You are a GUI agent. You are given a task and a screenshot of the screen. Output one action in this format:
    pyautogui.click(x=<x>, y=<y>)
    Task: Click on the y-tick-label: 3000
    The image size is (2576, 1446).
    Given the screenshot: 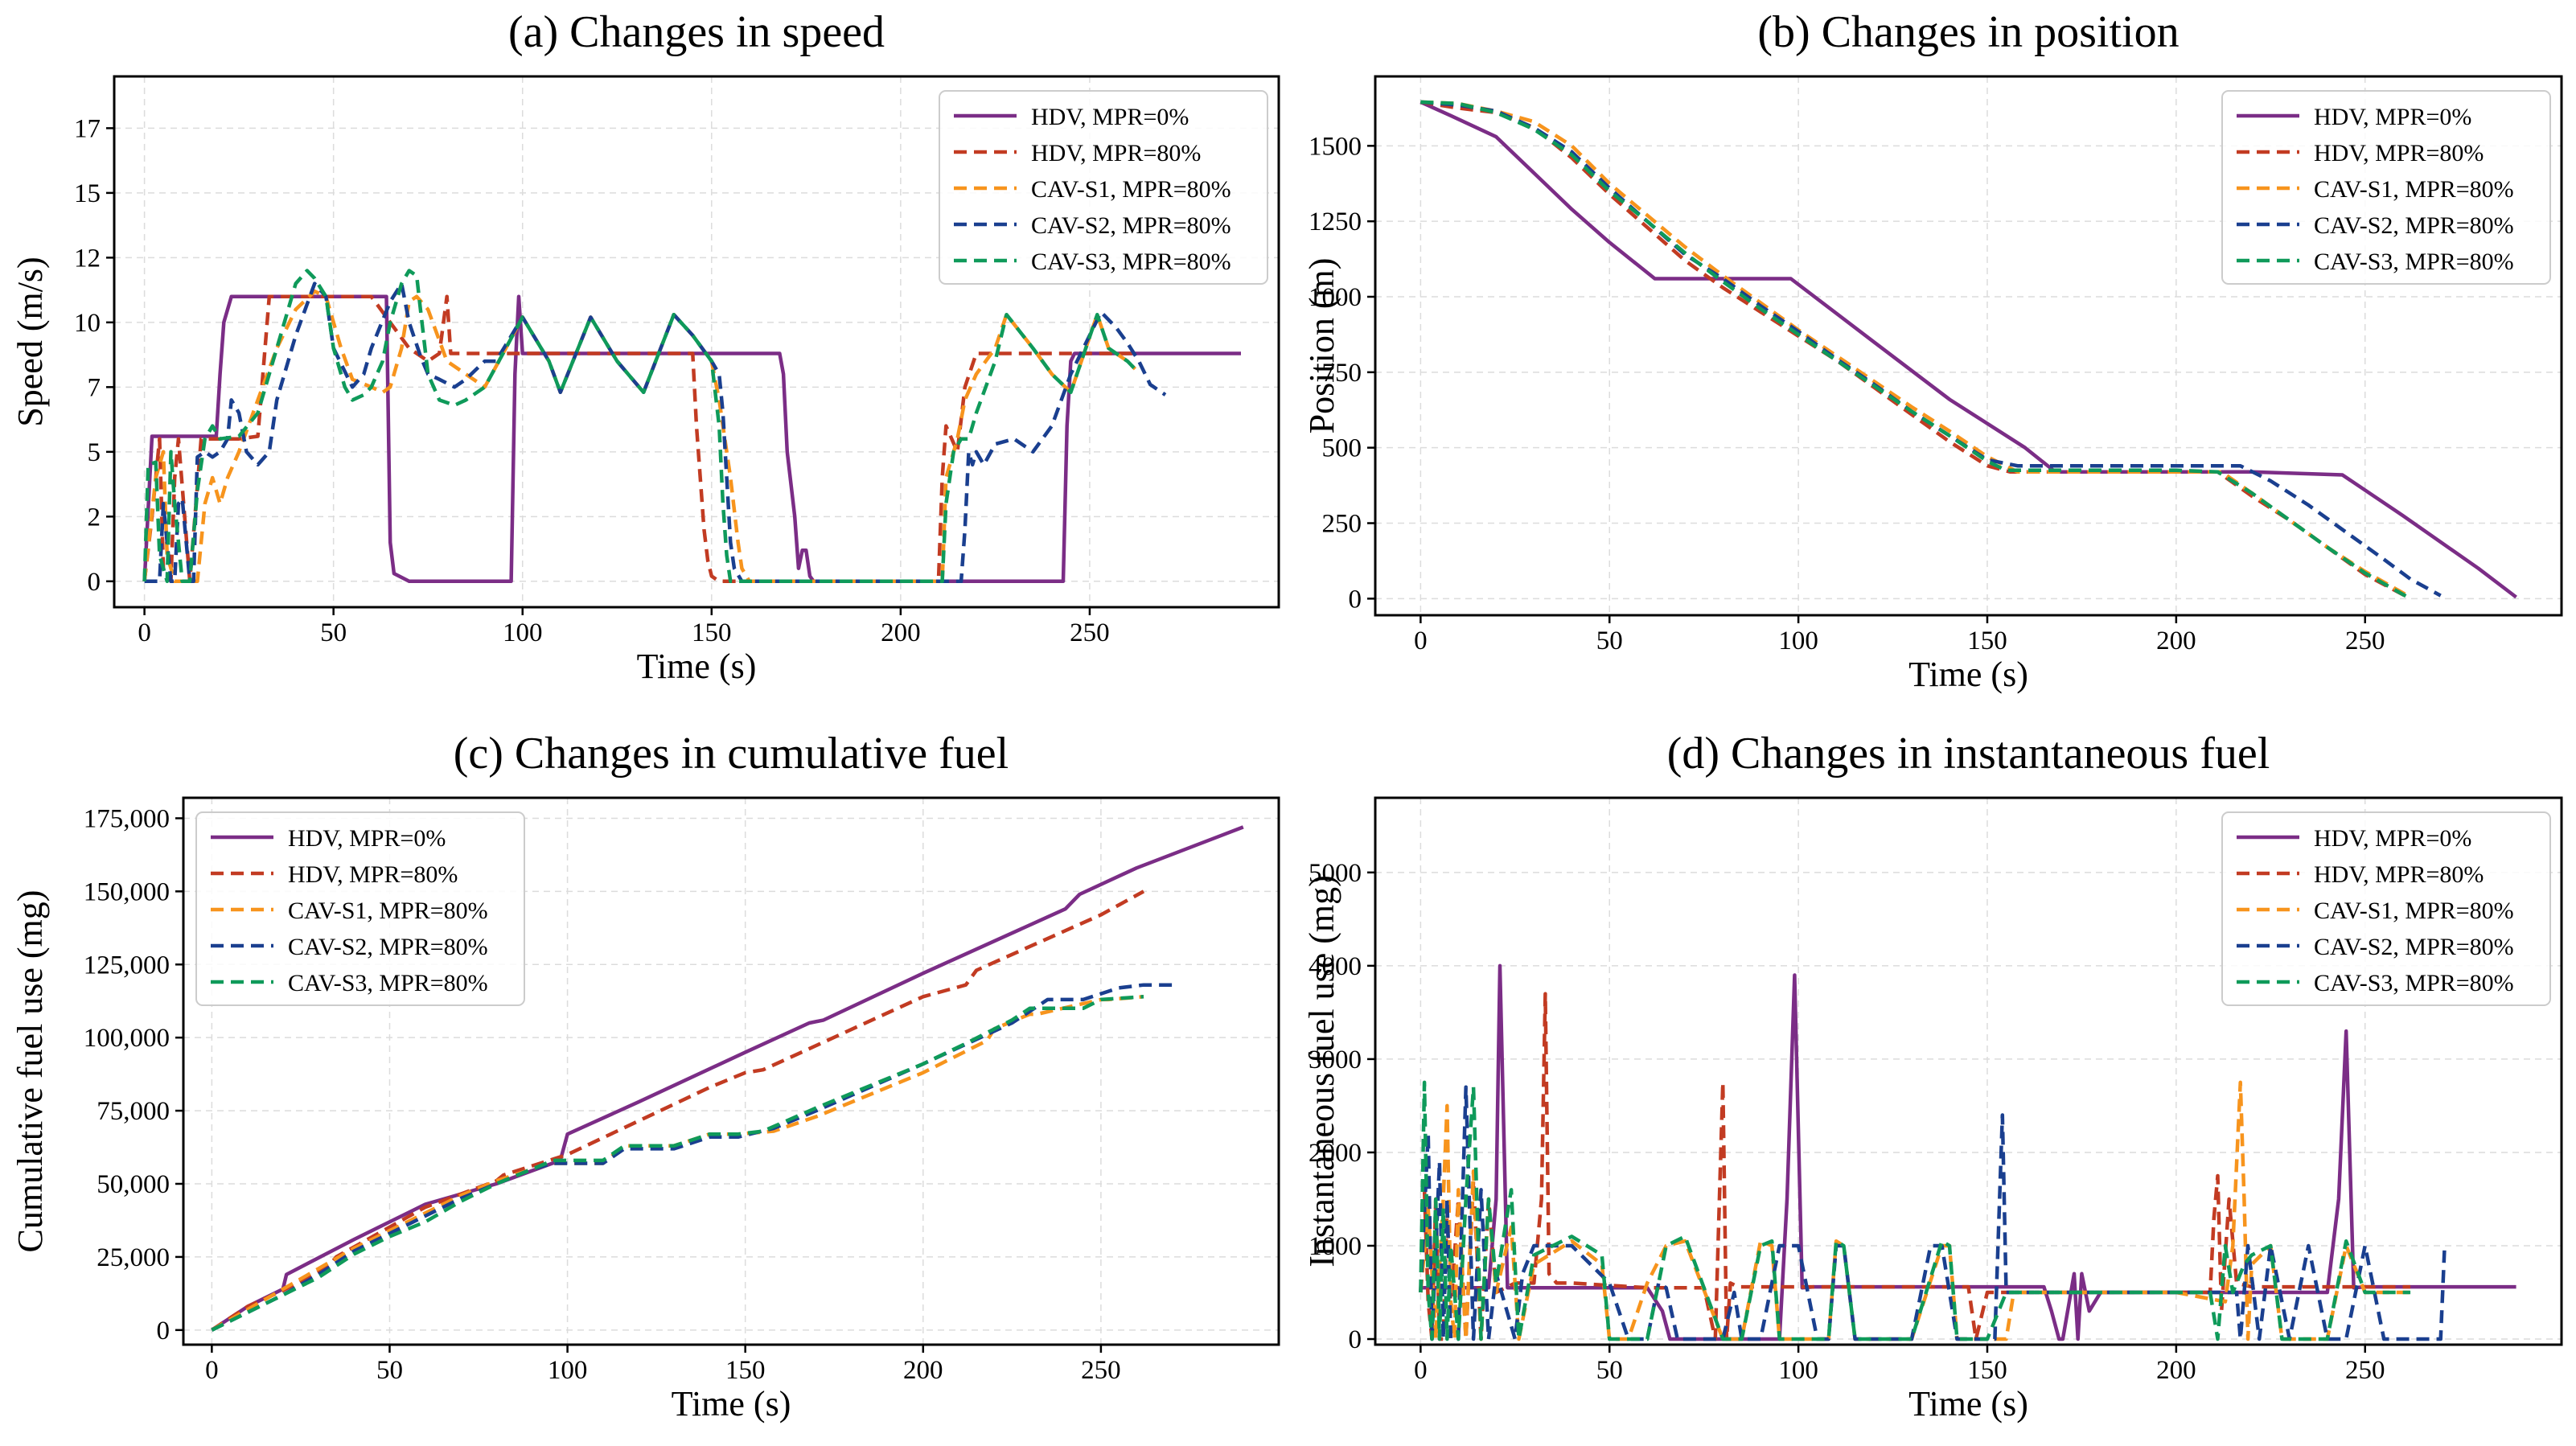 What is the action you would take?
    pyautogui.click(x=1335, y=1059)
    